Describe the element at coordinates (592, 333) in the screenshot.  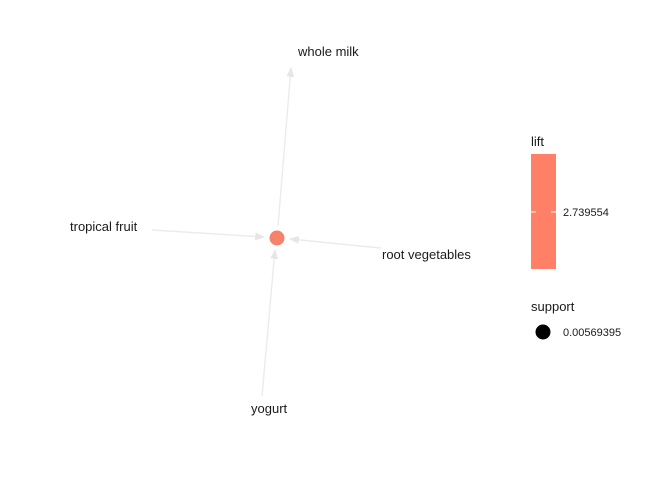
I see `support-legend-value: 0.00569395` at that location.